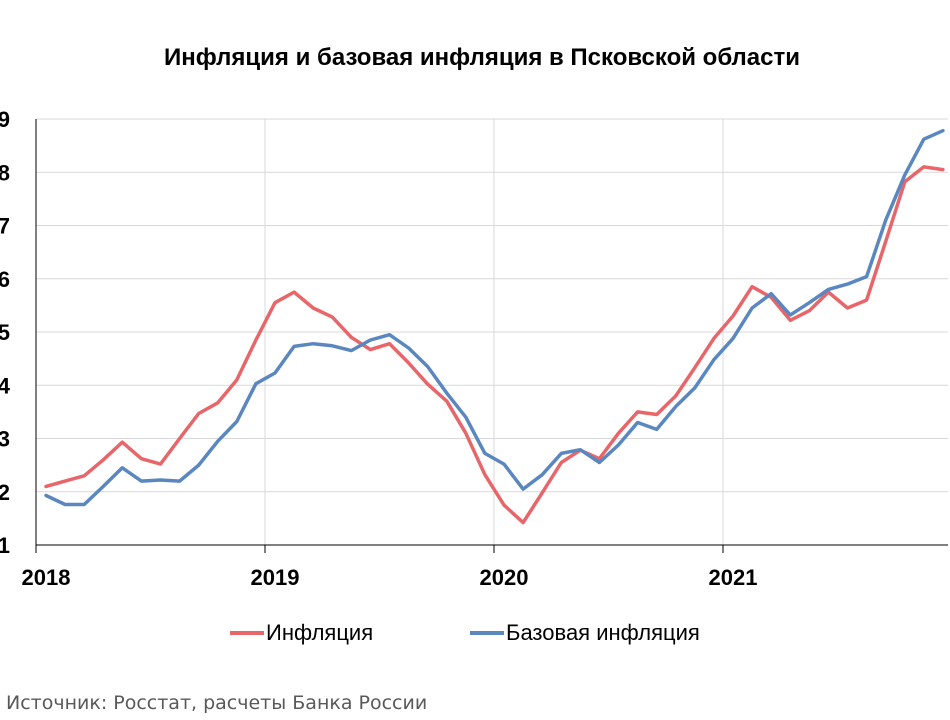 The height and width of the screenshot is (720, 950). Describe the element at coordinates (5, 119) in the screenshot. I see `y-tick-label: 9` at that location.